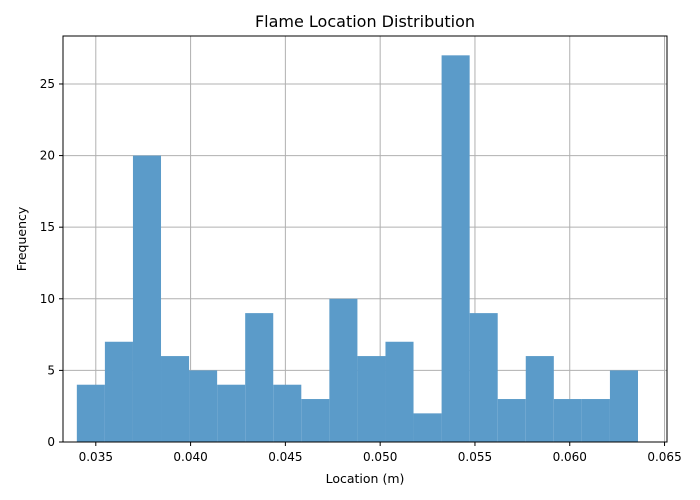 Image resolution: width=700 pixels, height=500 pixels. I want to click on x-tick-label: 0.040, so click(190, 457).